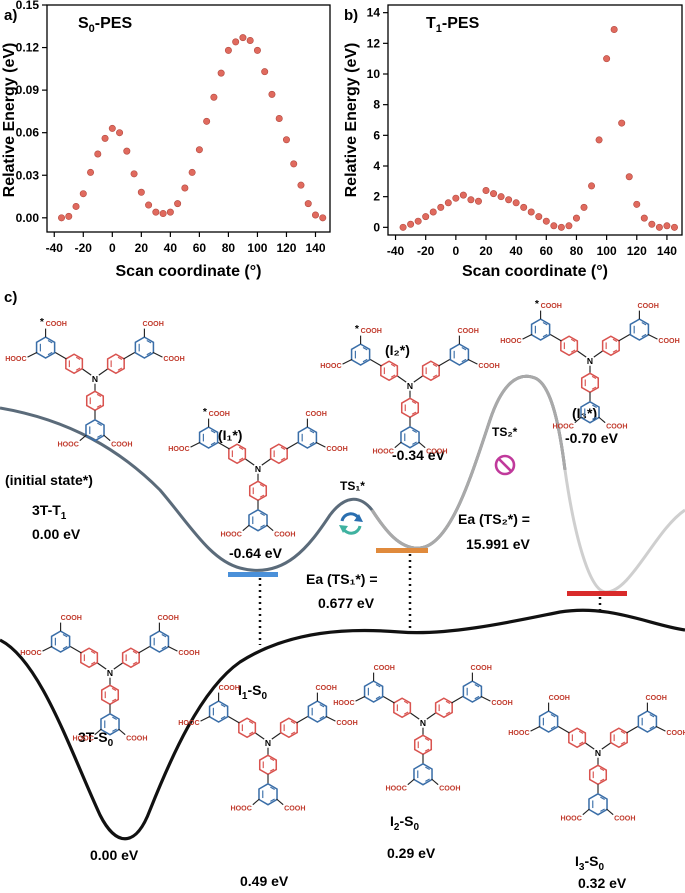 This screenshot has width=685, height=893. I want to click on panel-a-title: S0-PES, so click(105, 25).